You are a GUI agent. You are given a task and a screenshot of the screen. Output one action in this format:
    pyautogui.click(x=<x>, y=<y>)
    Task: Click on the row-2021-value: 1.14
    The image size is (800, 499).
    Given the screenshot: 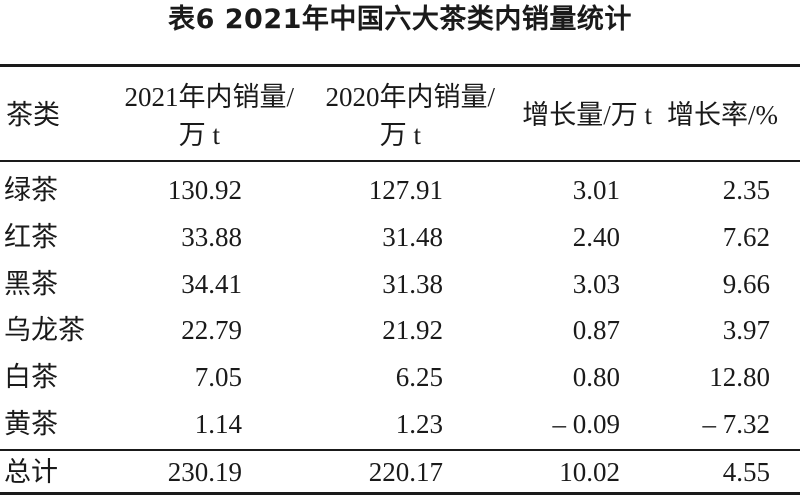 What is the action you would take?
    pyautogui.click(x=218, y=424)
    